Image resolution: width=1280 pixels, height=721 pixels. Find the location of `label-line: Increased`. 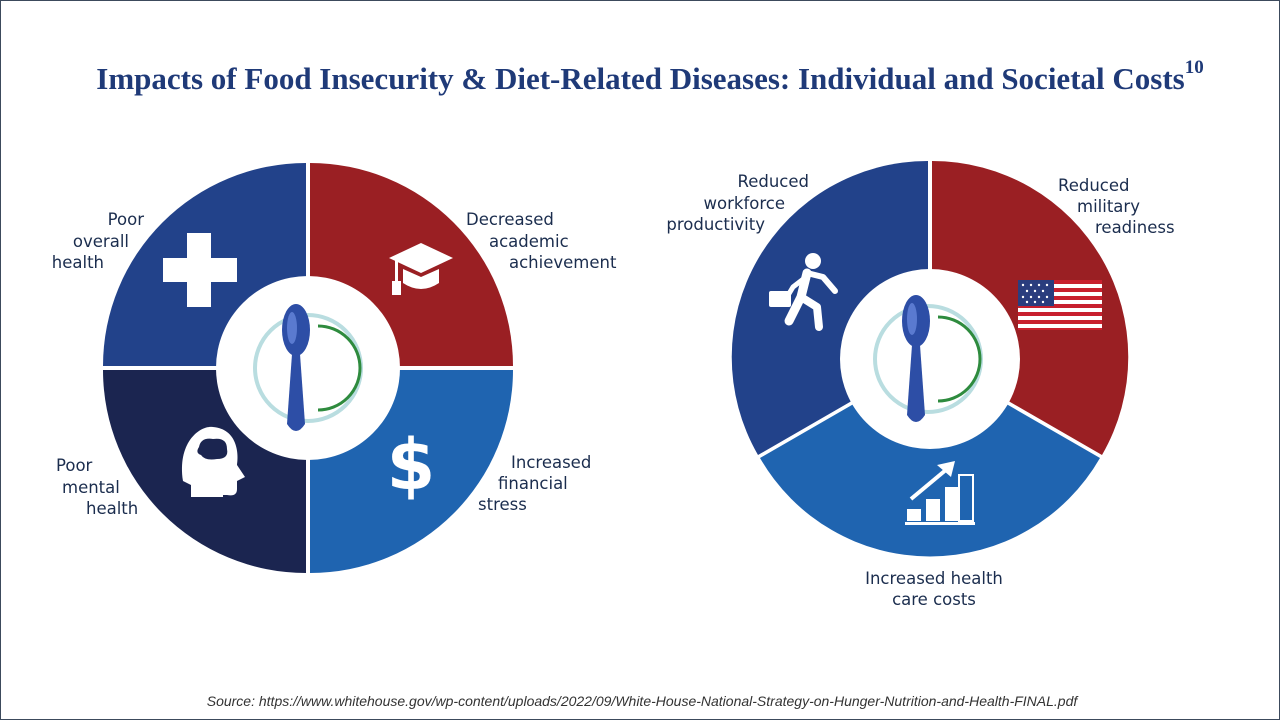

label-line: Increased is located at coordinates (551, 462).